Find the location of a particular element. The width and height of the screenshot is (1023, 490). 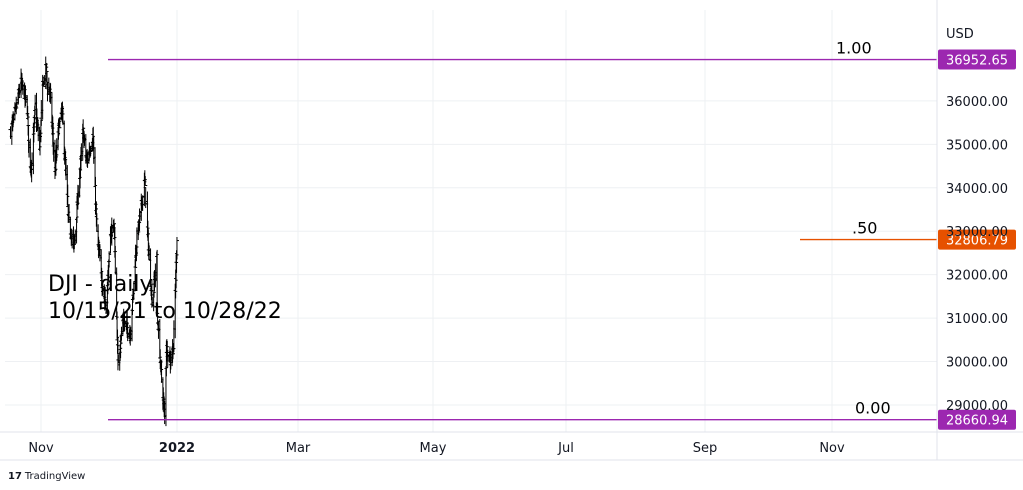

price-tag-label: 28660.94 is located at coordinates (977, 421).